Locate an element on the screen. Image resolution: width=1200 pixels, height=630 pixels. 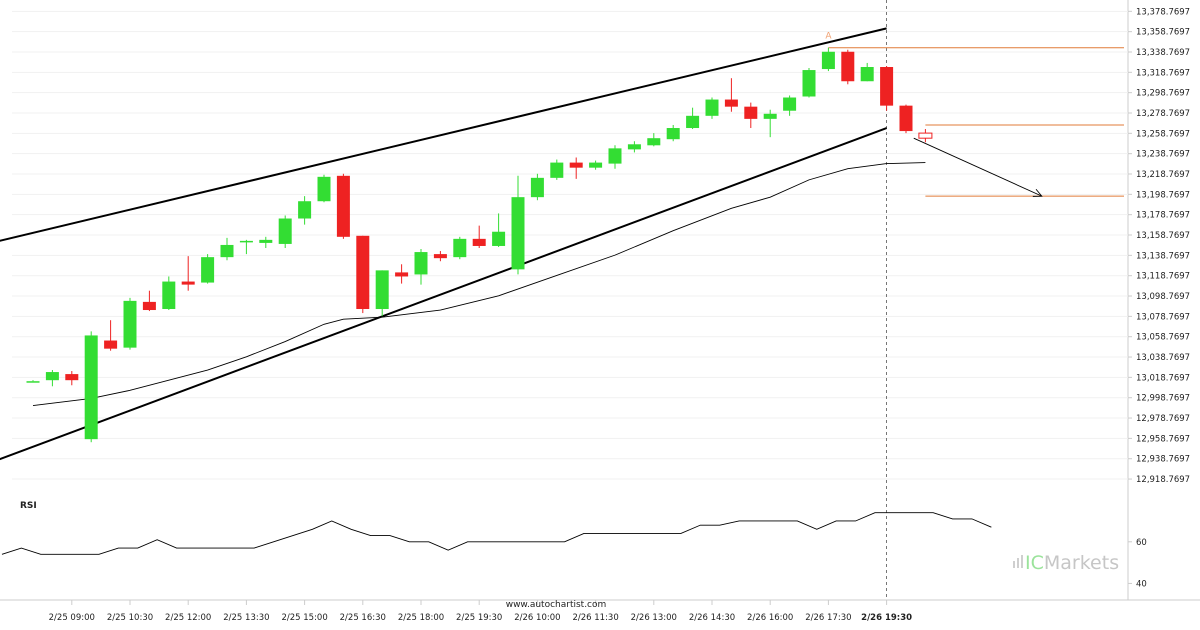
forecast-candle-body is located at coordinates (925, 135).